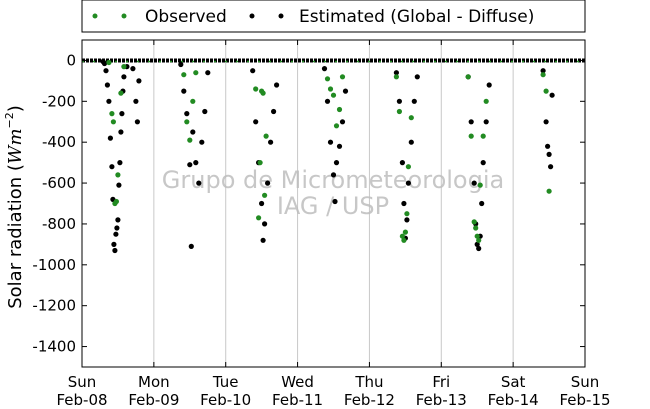 This screenshot has width=650, height=409. What do you see at coordinates (225, 382) in the screenshot?
I see `x-tick-weekday: Tue` at bounding box center [225, 382].